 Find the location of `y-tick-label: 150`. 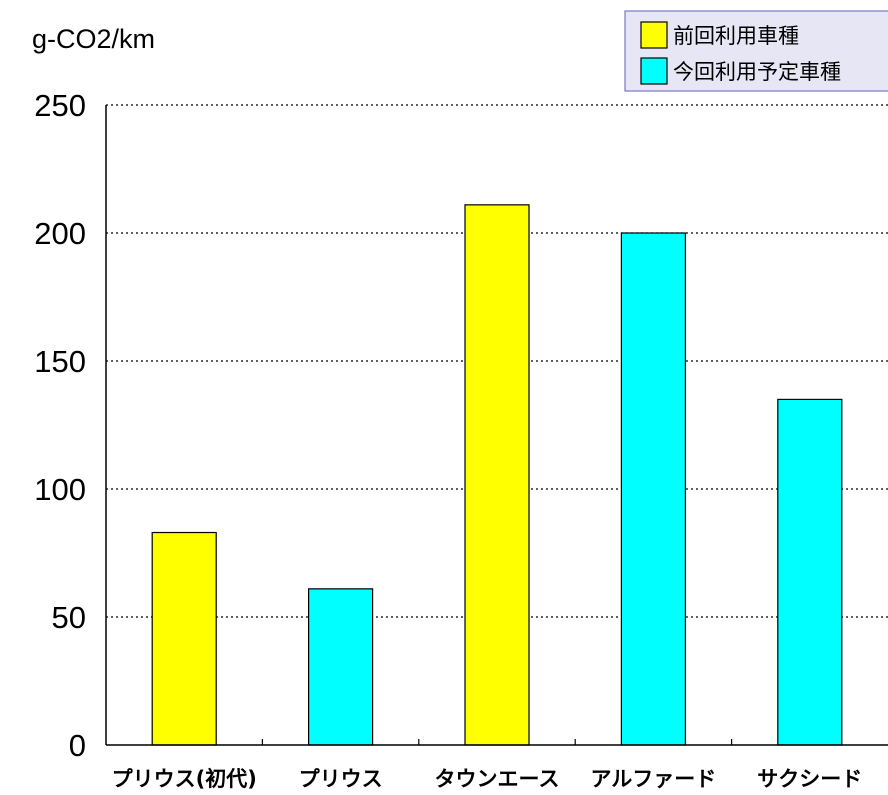

y-tick-label: 150 is located at coordinates (60, 361).